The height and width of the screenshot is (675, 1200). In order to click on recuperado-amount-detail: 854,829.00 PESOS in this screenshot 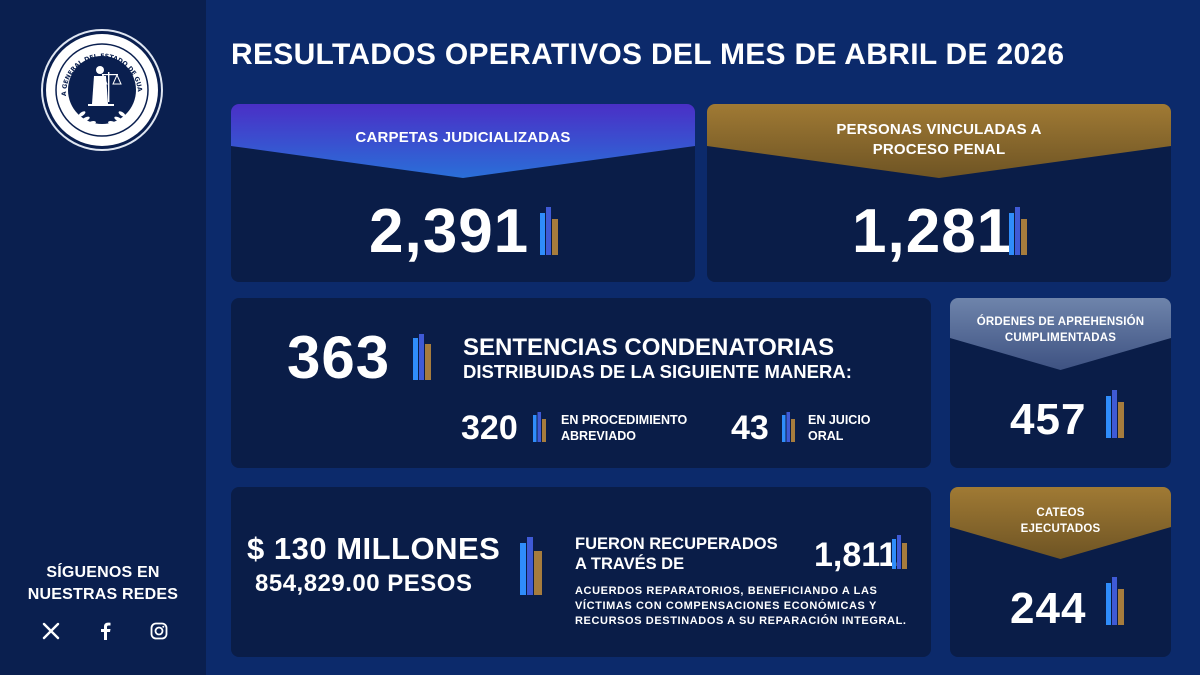, I will do `click(364, 583)`.